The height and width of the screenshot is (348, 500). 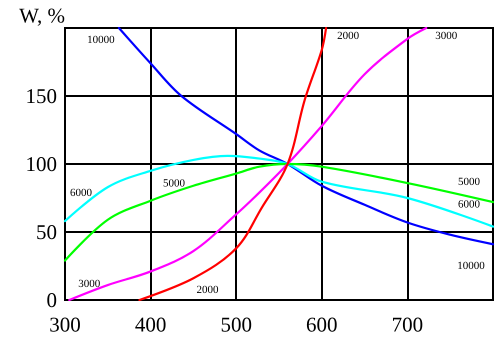 What do you see at coordinates (41, 96) in the screenshot?
I see `y-tick-label: 150` at bounding box center [41, 96].